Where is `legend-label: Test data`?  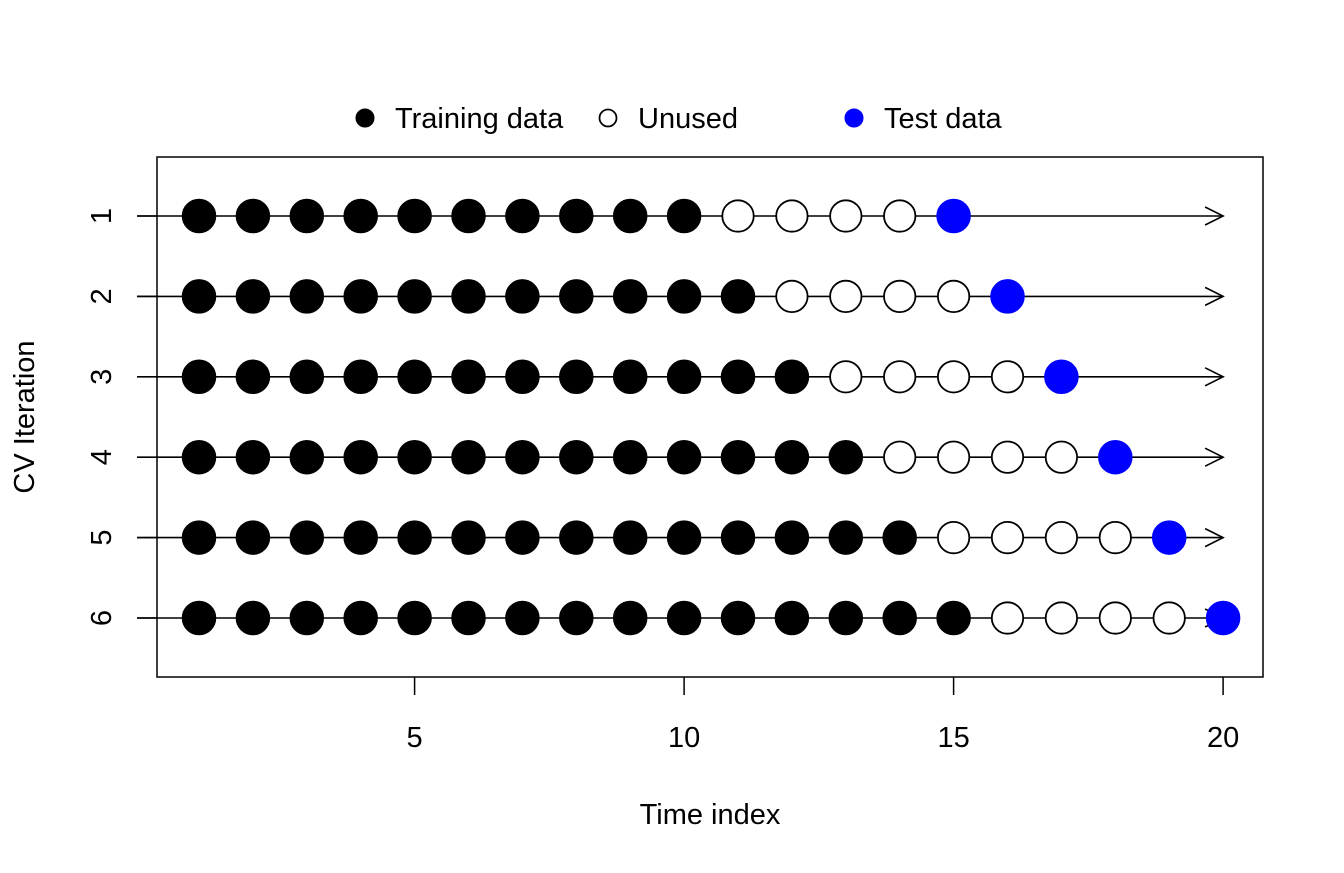 legend-label: Test data is located at coordinates (943, 119).